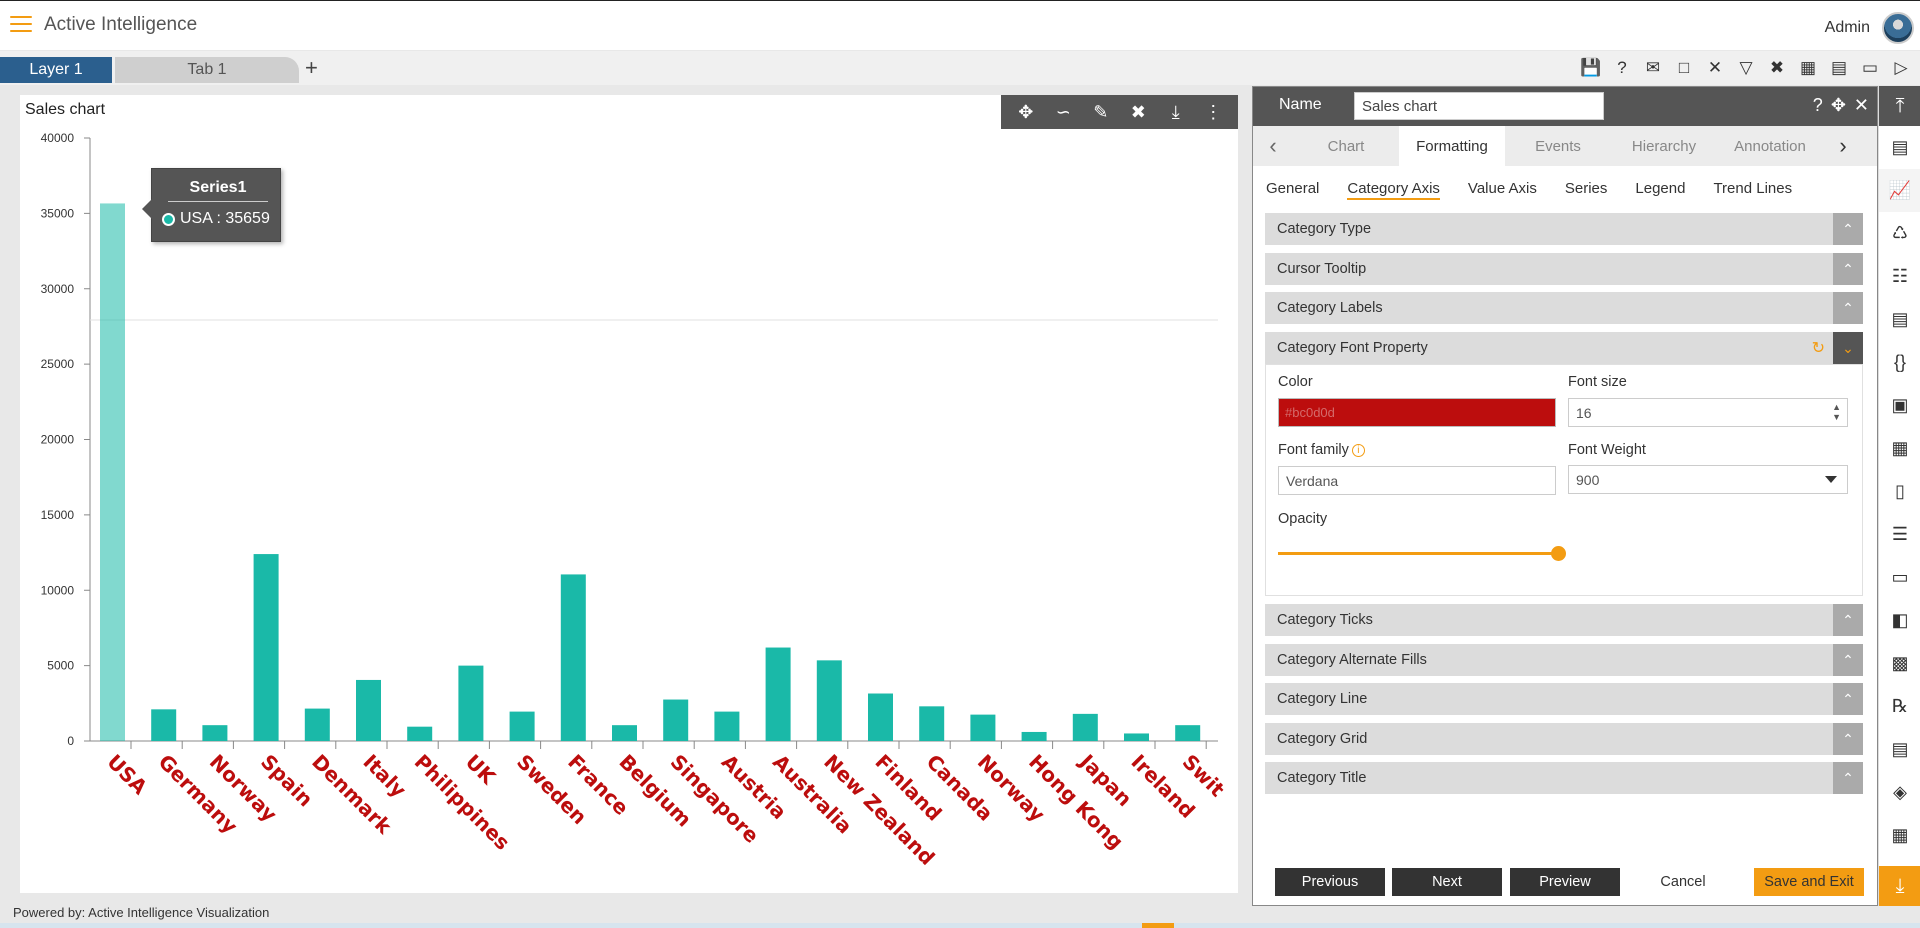 This screenshot has height=928, width=1920. I want to click on font-size-input: 16 ▲ ▼, so click(1708, 412).